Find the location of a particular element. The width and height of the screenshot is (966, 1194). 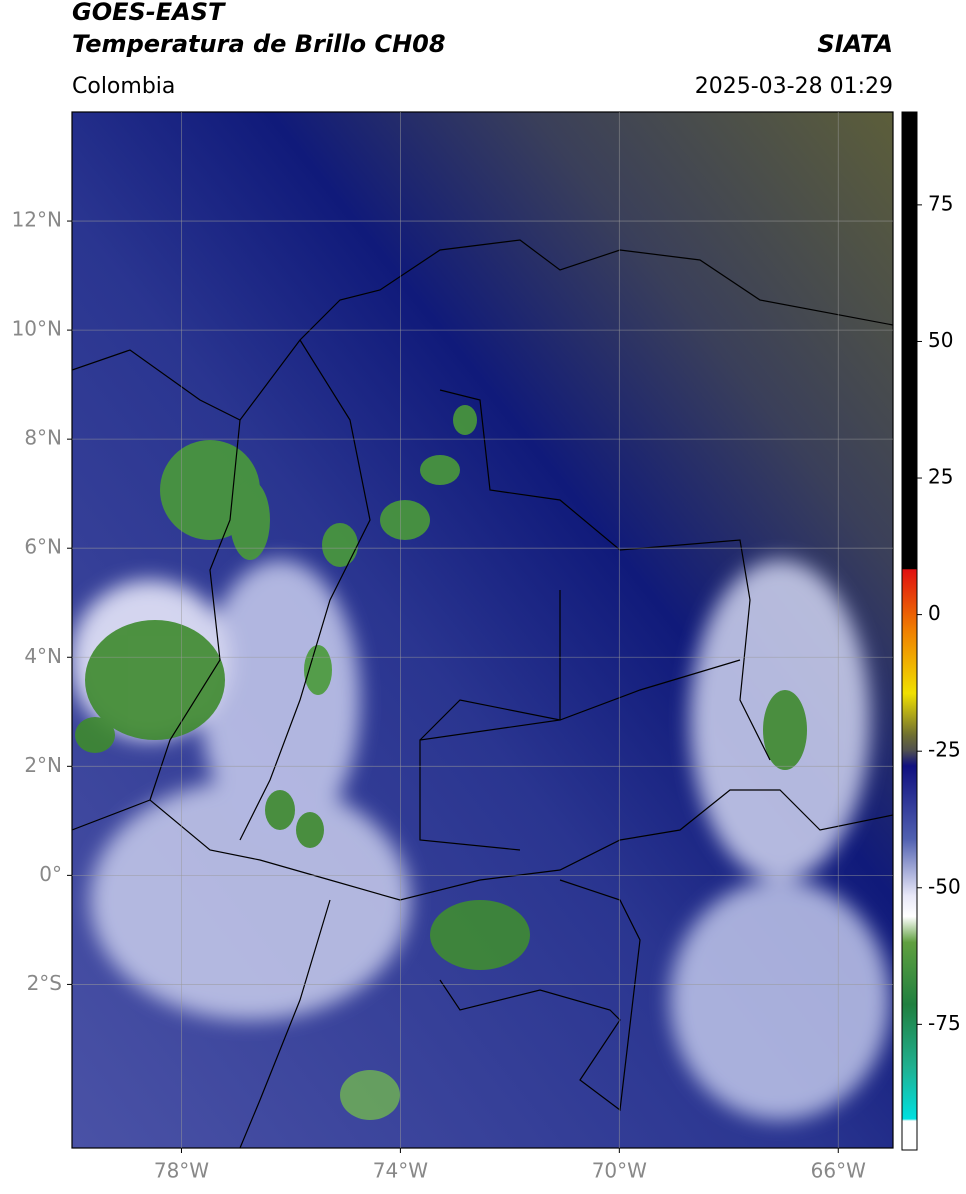

region: Colombia is located at coordinates (123, 86).